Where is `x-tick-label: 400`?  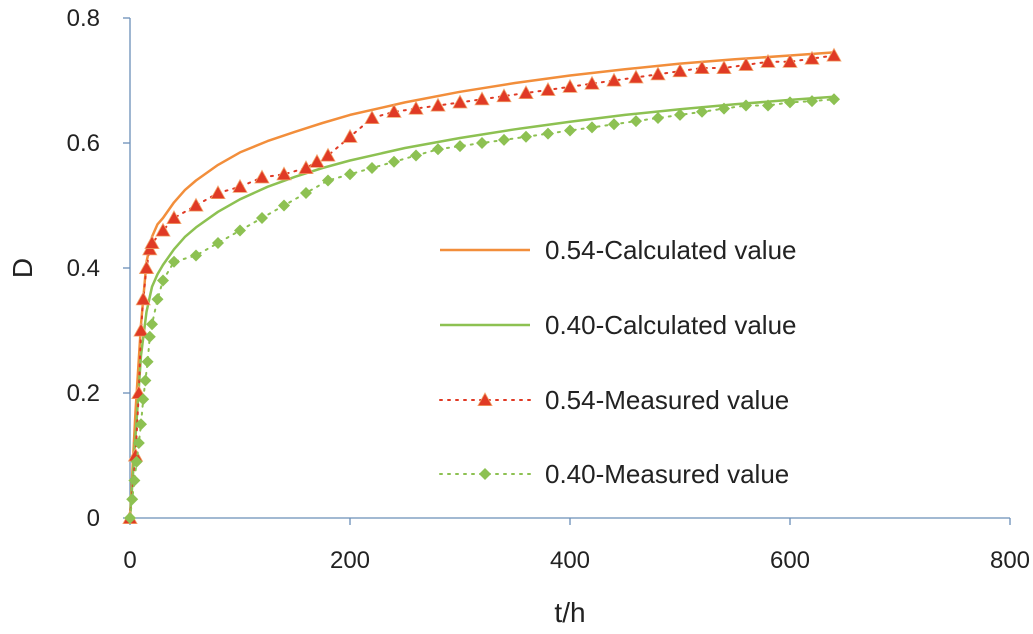
x-tick-label: 400 is located at coordinates (570, 560).